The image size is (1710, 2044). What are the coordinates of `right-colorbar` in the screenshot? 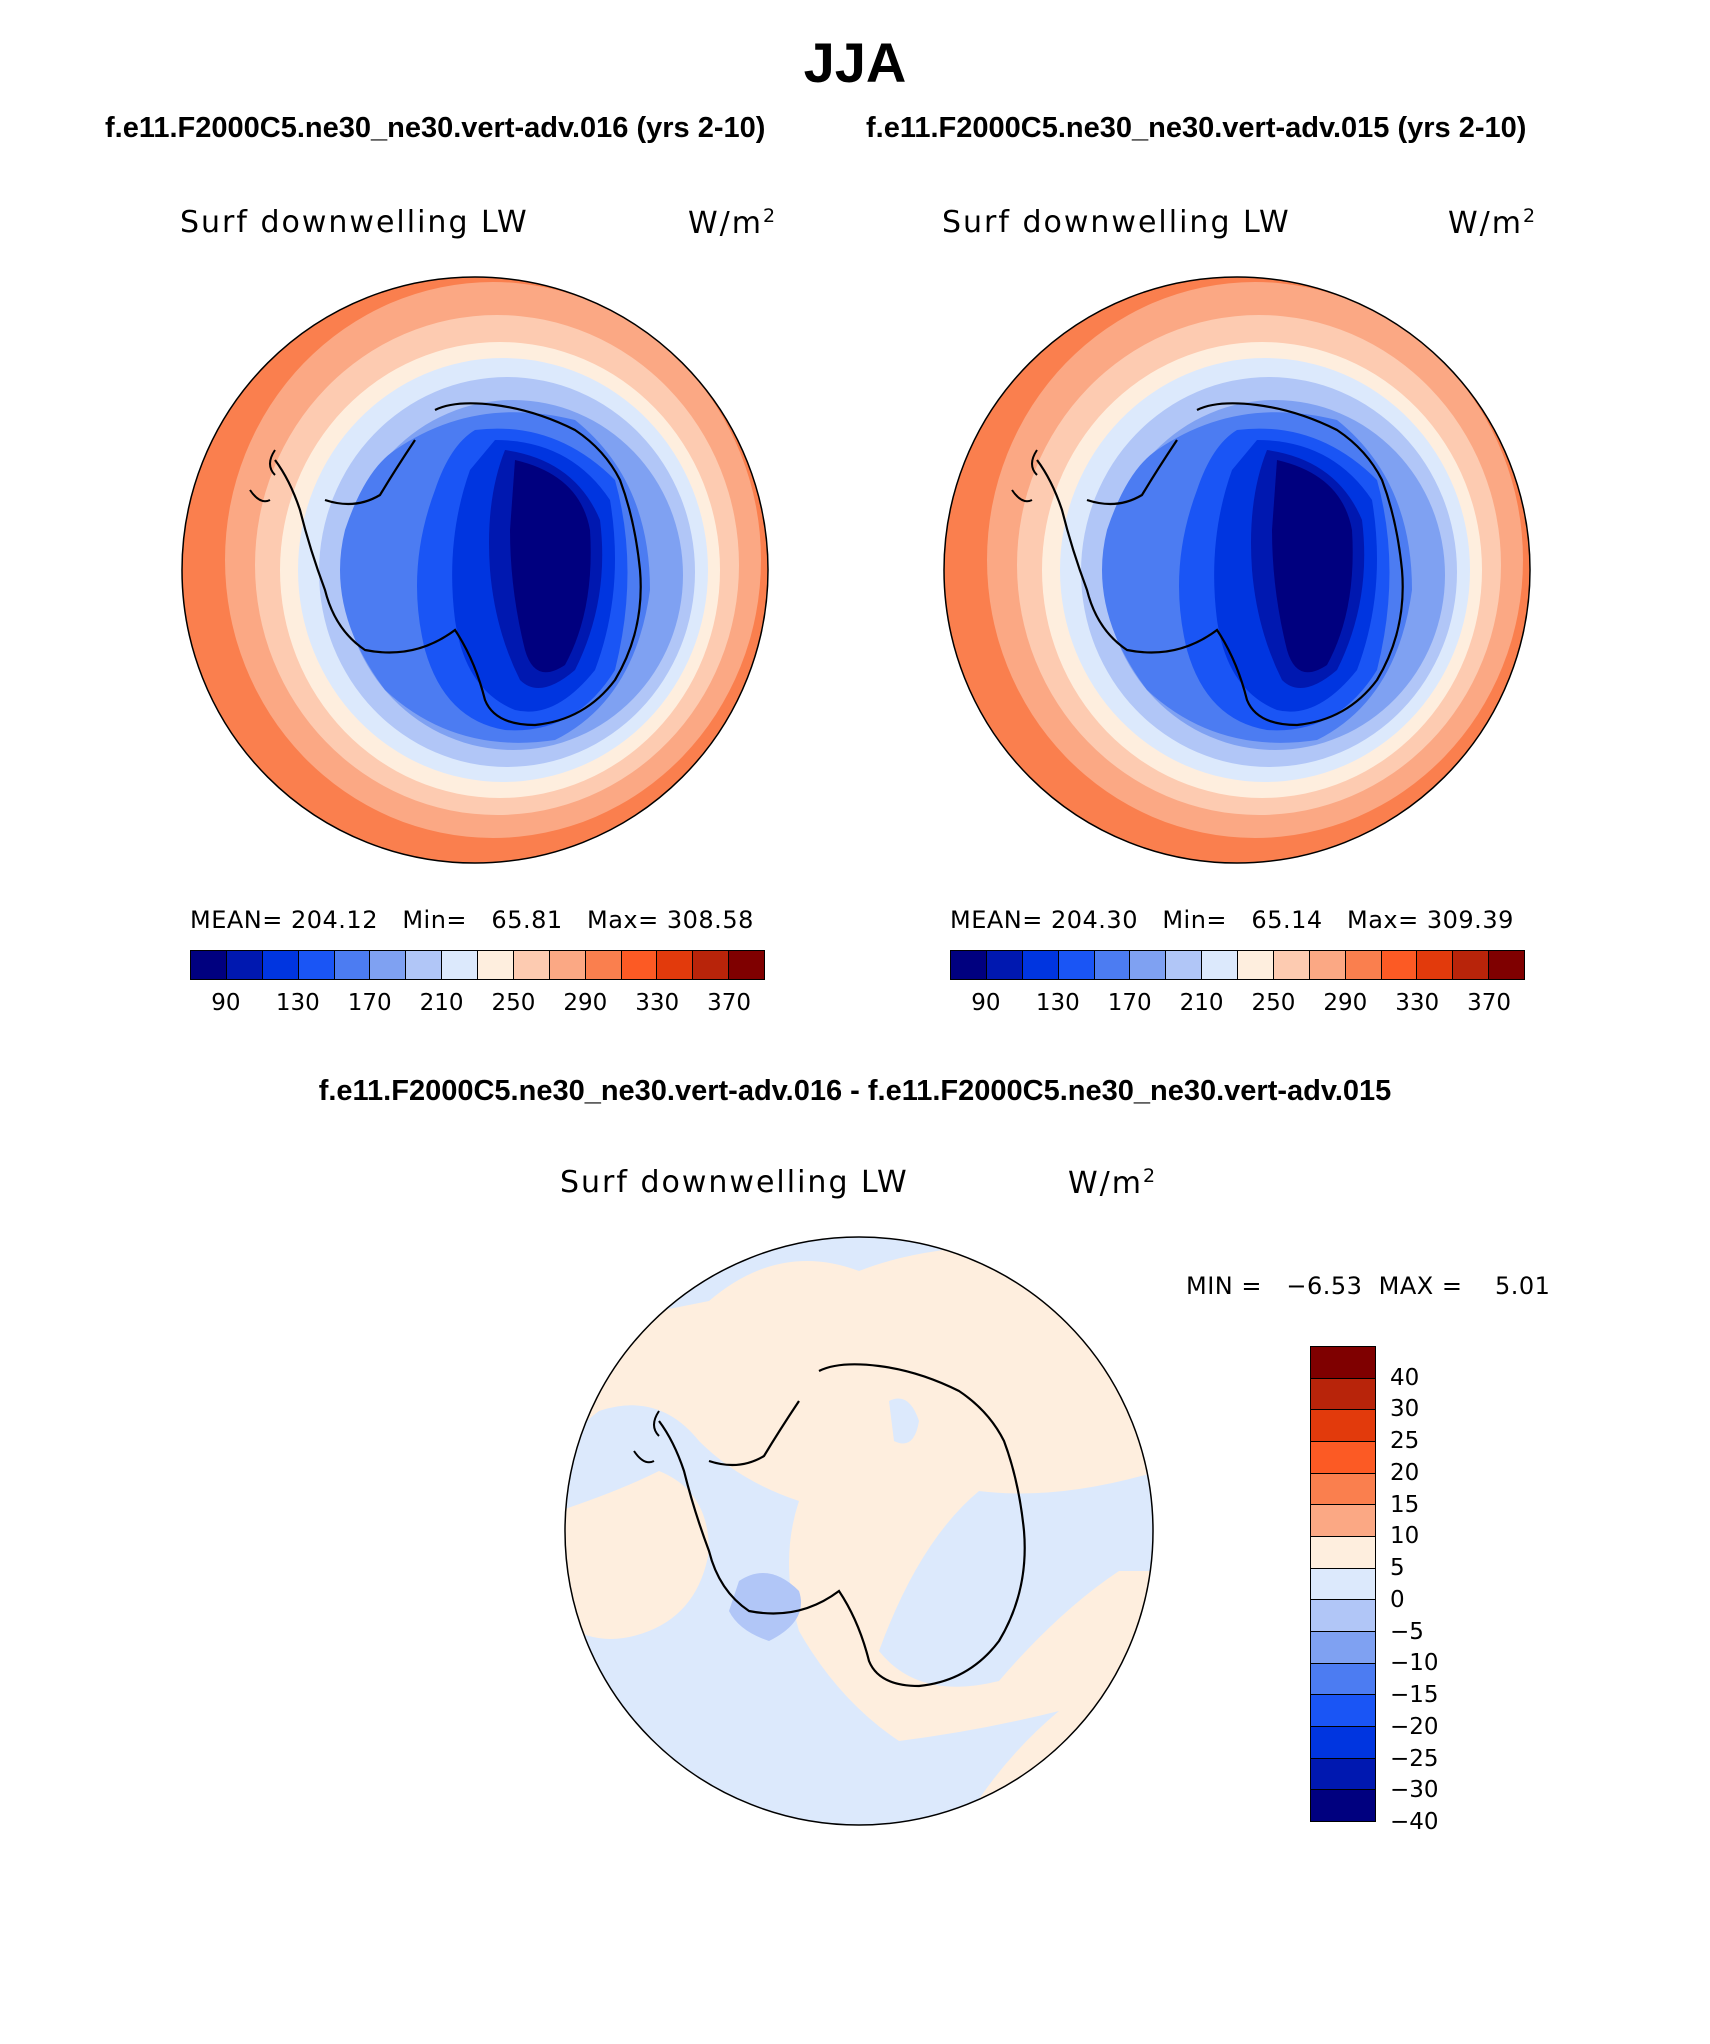 It's located at (1237, 965).